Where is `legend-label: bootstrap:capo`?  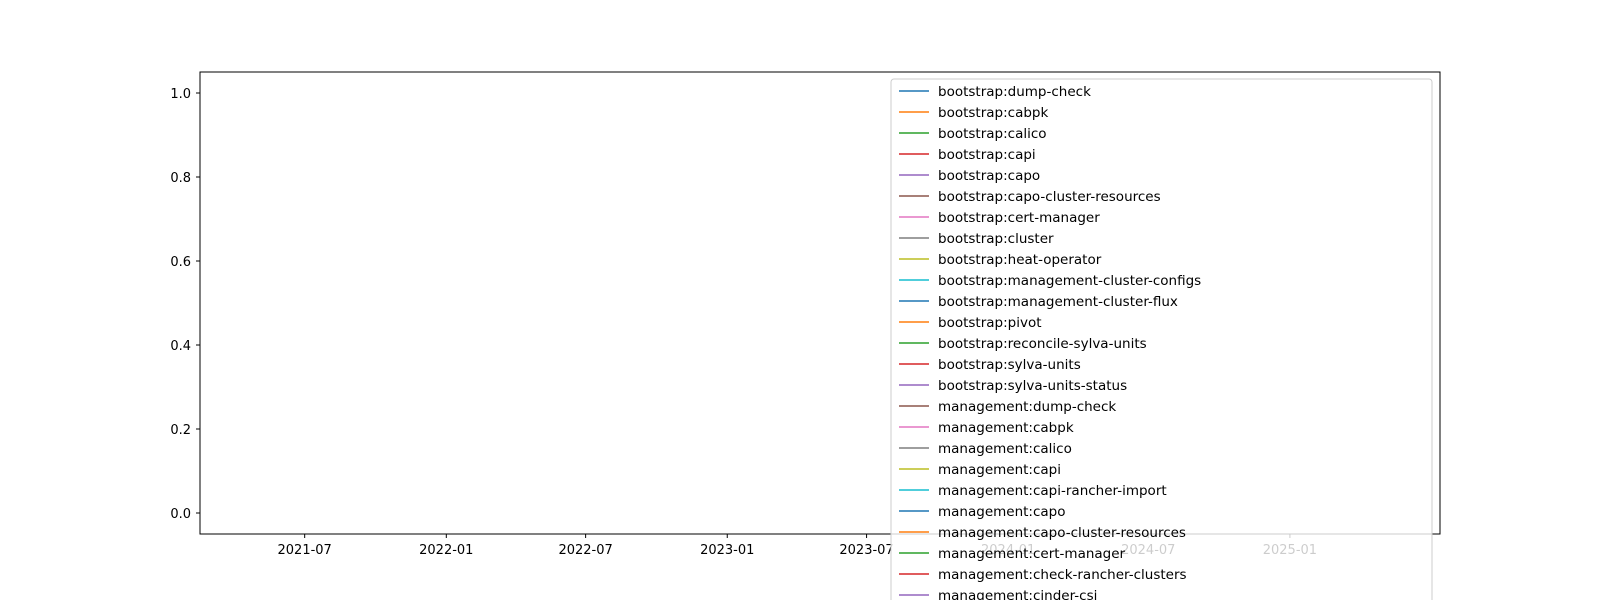 legend-label: bootstrap:capo is located at coordinates (989, 176).